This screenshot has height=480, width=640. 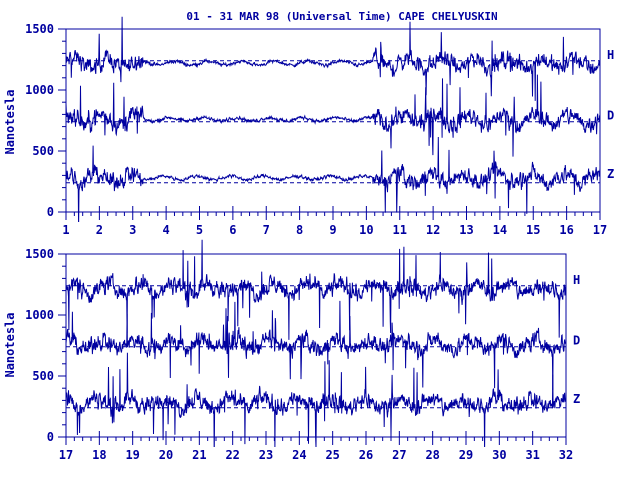 What do you see at coordinates (166, 455) in the screenshot?
I see `x-tick-label: 20` at bounding box center [166, 455].